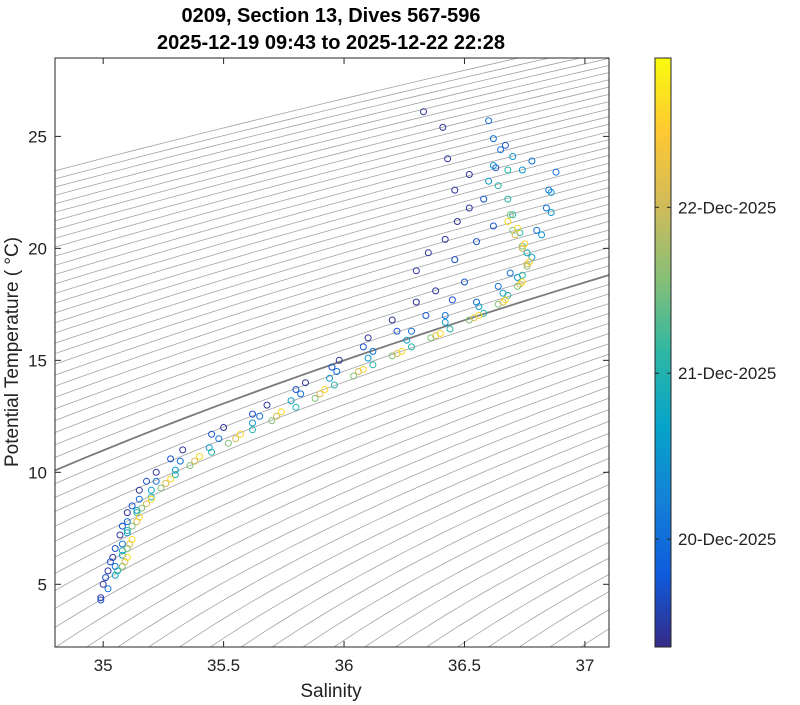 The image size is (800, 705). What do you see at coordinates (727, 539) in the screenshot?
I see `colorbar-tick-label: 20-Dec-2025` at bounding box center [727, 539].